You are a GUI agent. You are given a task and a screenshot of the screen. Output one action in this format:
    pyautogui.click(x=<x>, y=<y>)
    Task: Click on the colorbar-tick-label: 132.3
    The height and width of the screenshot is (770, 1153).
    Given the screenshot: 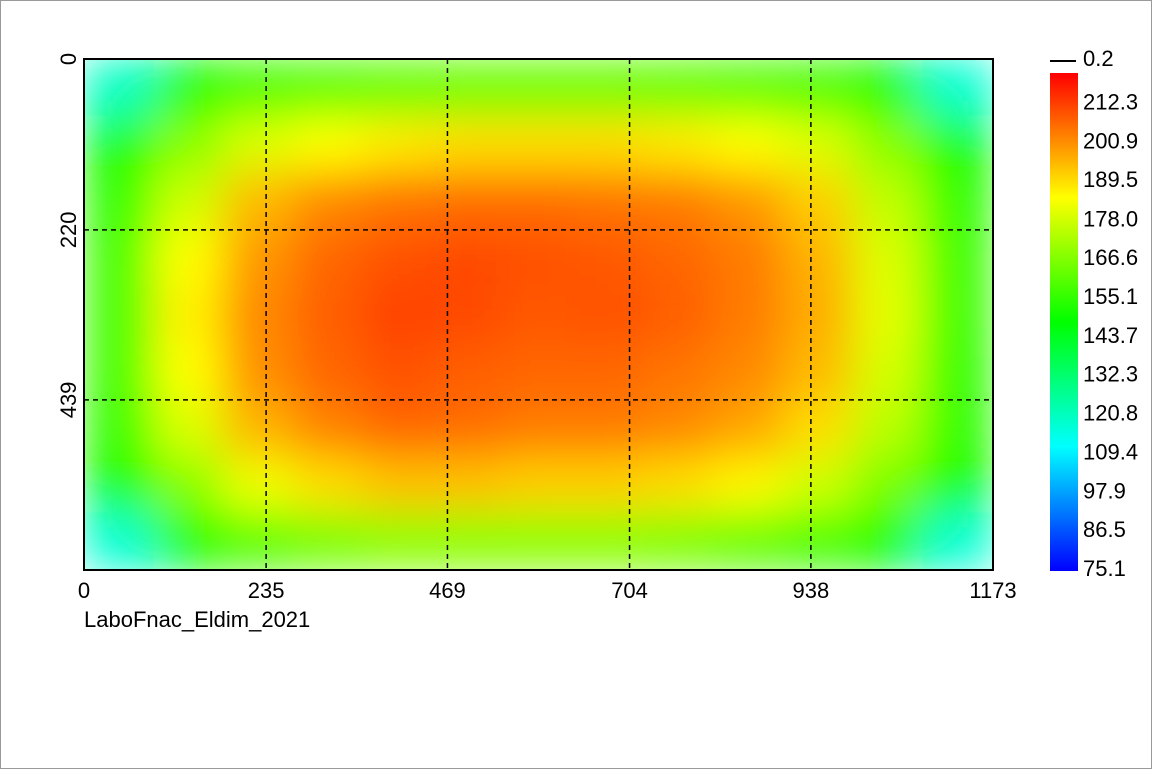 What is the action you would take?
    pyautogui.click(x=1110, y=374)
    